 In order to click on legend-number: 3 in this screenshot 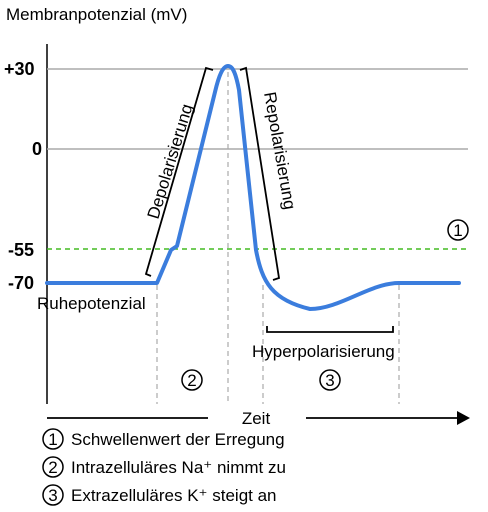, I will do `click(52, 495)`.